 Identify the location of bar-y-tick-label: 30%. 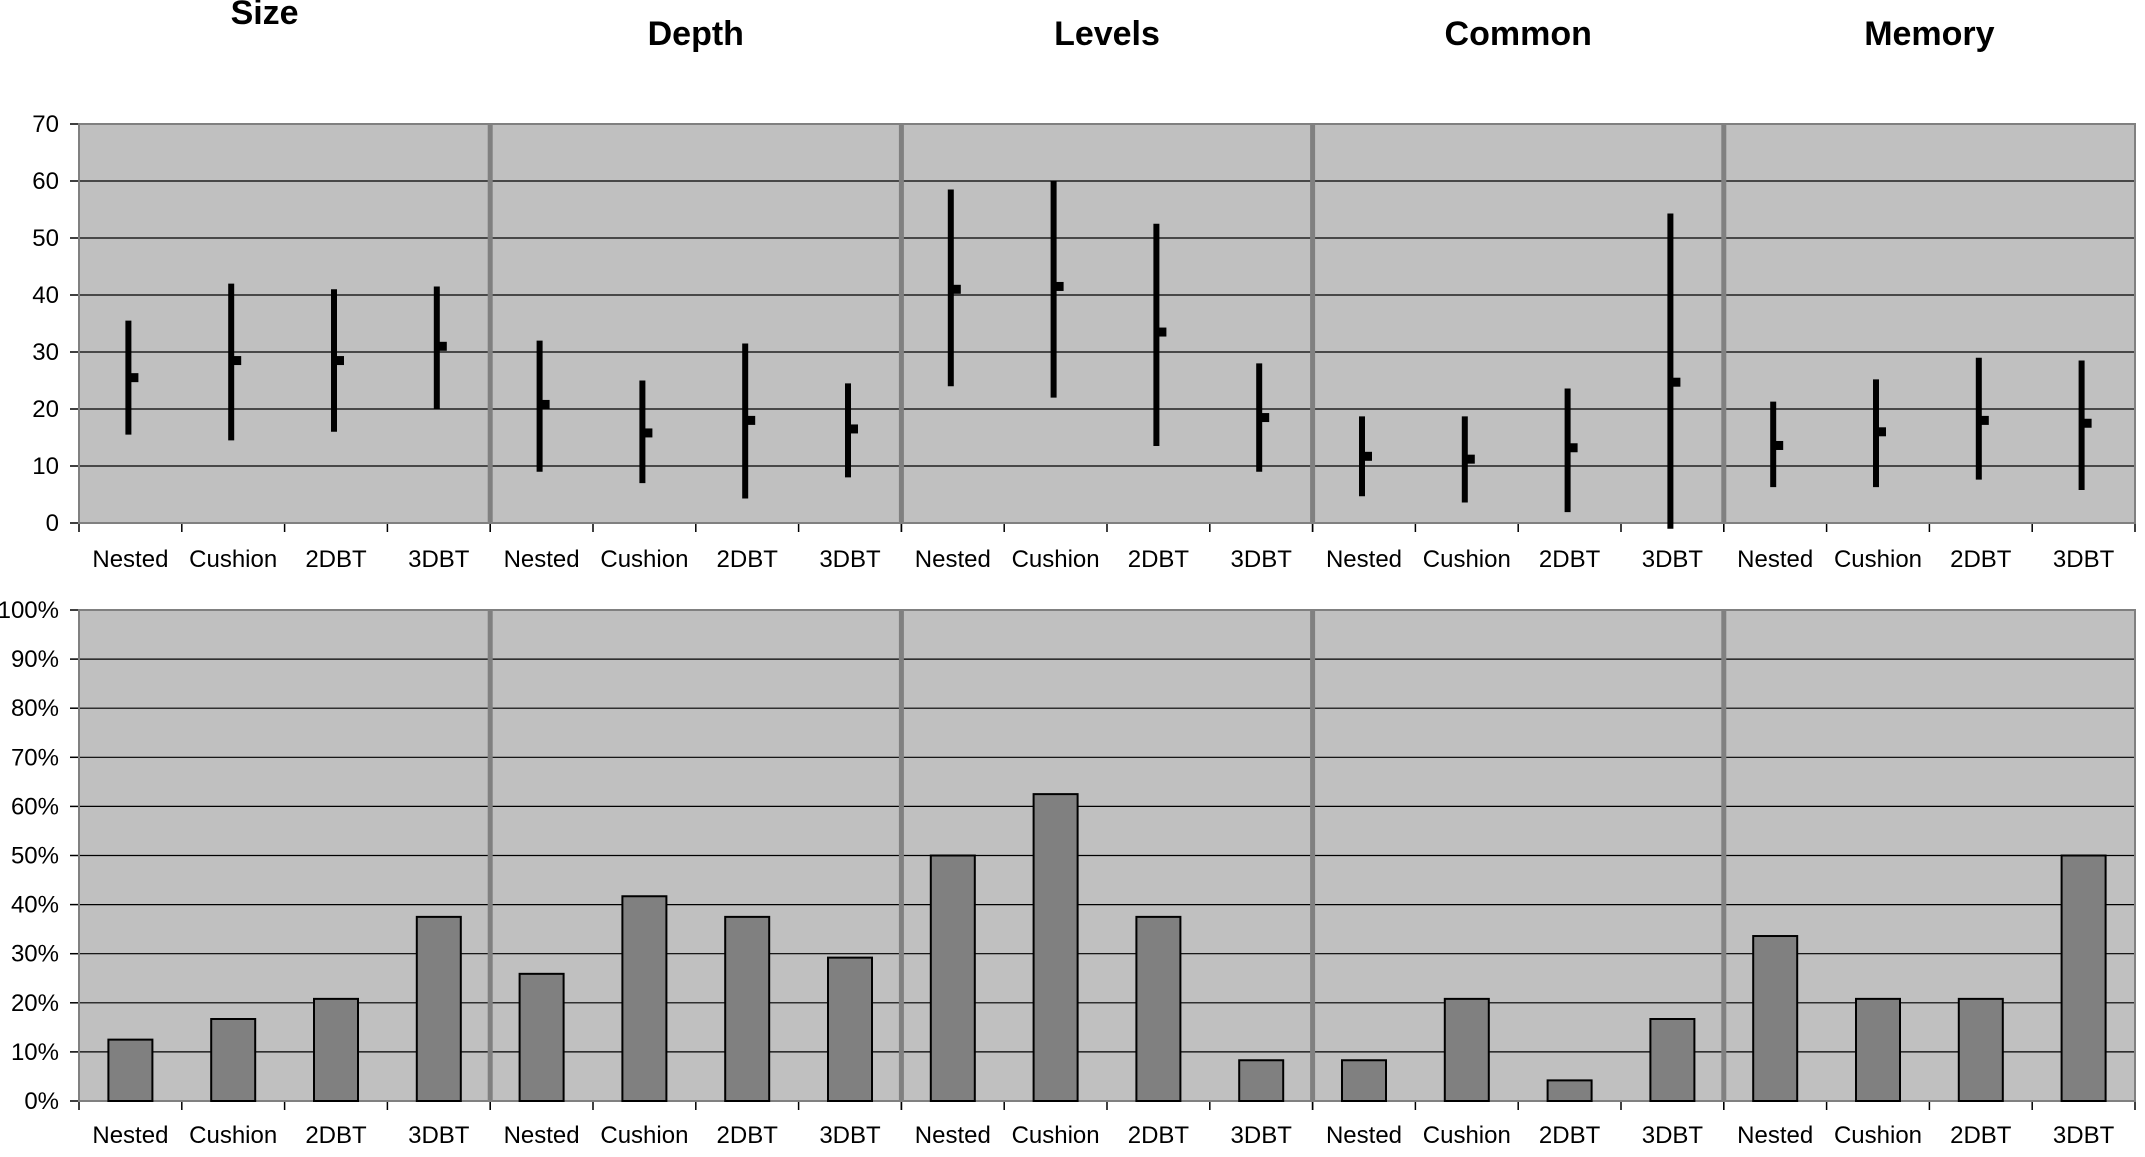
(35, 954).